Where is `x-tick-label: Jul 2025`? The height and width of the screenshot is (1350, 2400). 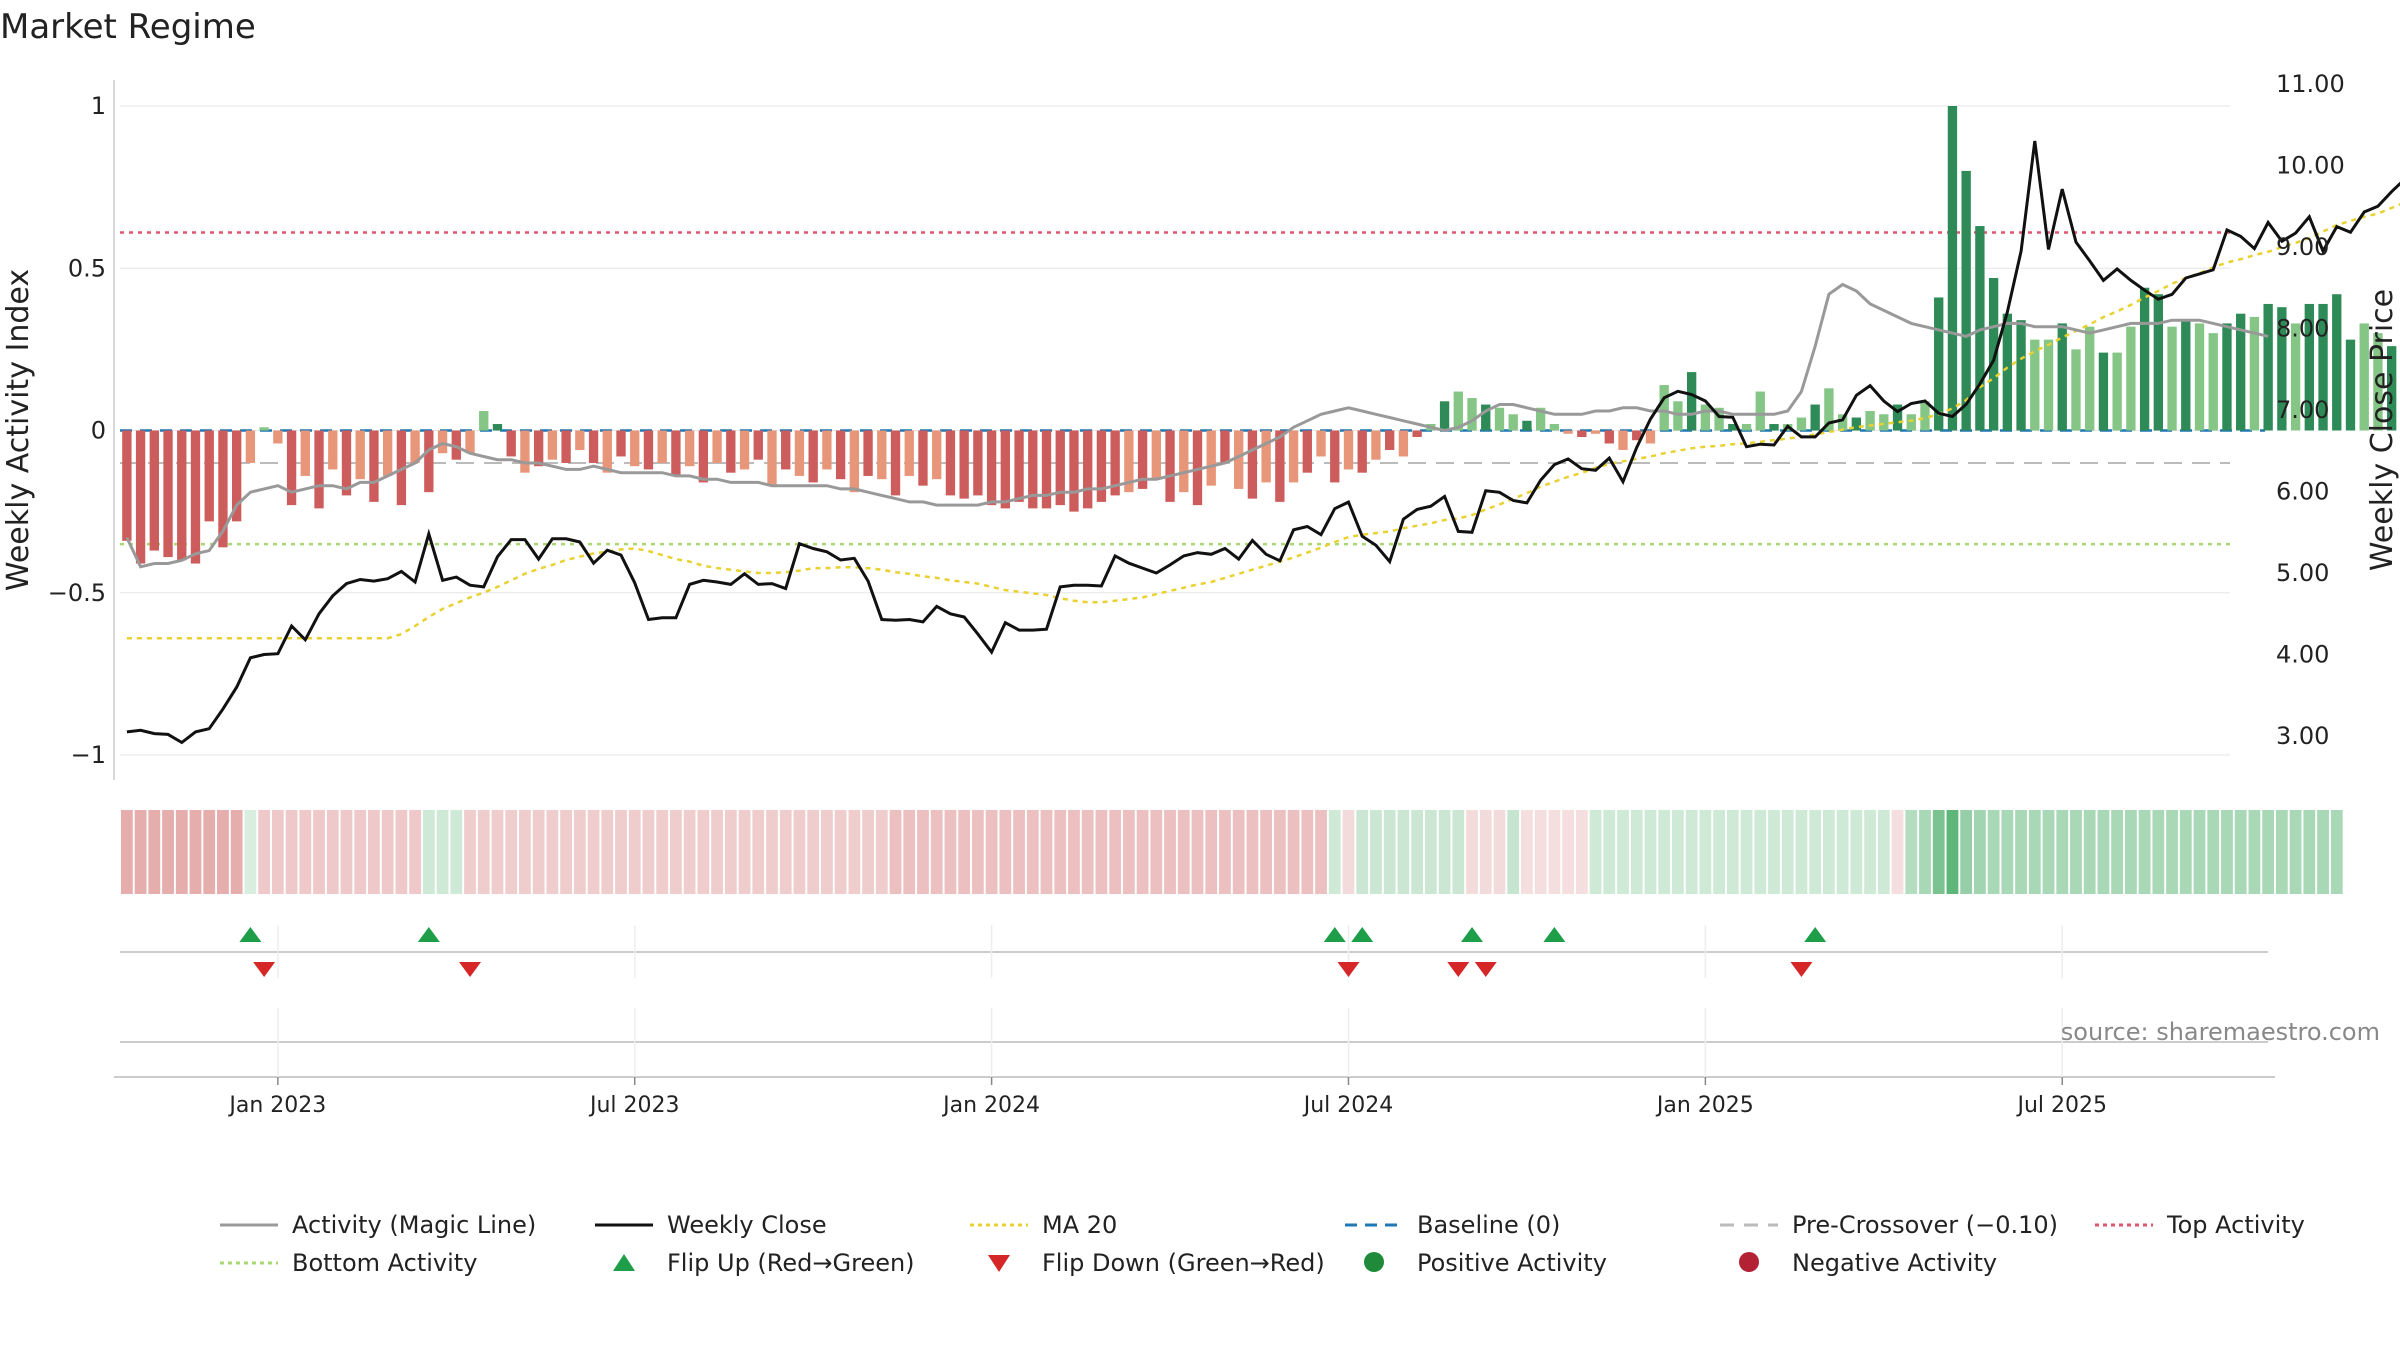
x-tick-label: Jul 2025 is located at coordinates (2061, 1105).